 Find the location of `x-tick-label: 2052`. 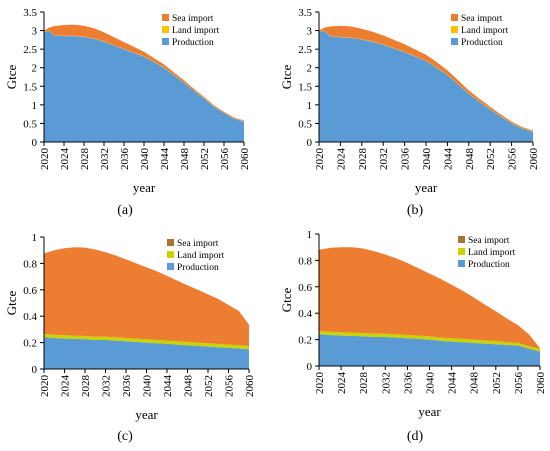

x-tick-label: 2052 is located at coordinates (497, 383).